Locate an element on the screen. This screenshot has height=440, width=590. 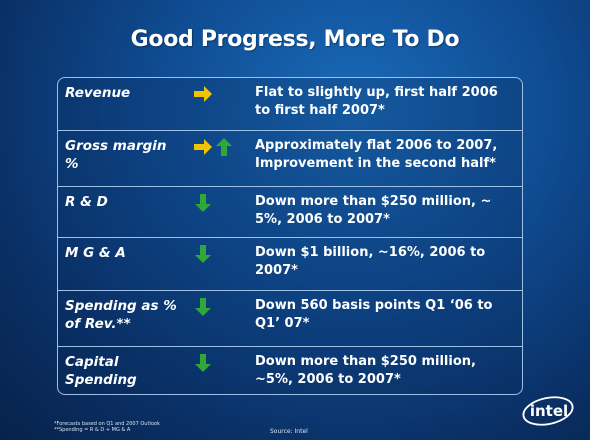
intel-logo: intel is located at coordinates (548, 411).